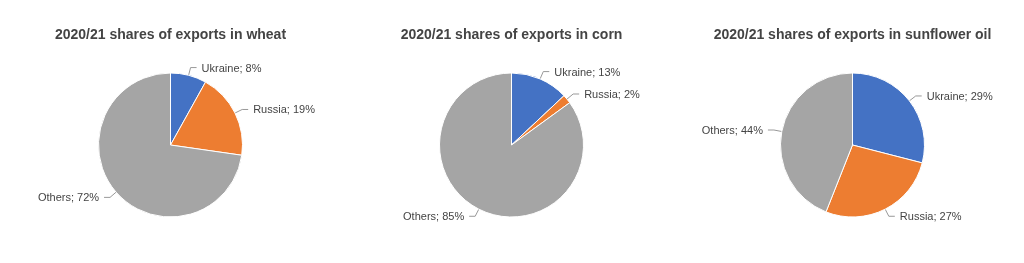 This screenshot has width=1024, height=263. I want to click on chart-title: 2020/21 shares of exports in wheat, so click(170, 34).